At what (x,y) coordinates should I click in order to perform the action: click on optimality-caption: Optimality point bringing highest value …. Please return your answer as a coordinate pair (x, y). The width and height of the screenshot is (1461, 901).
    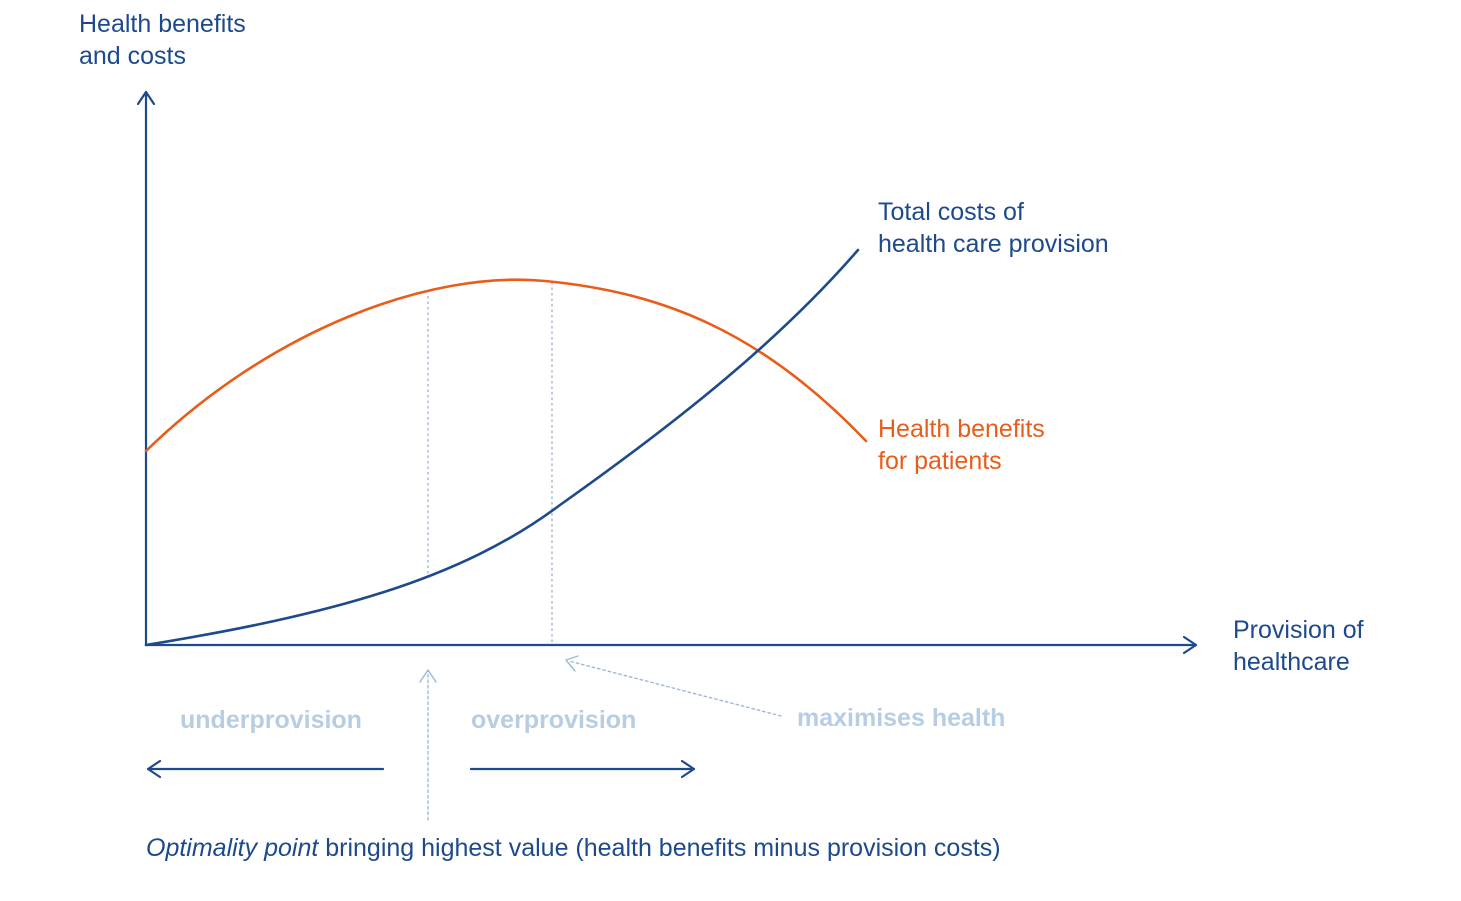
    Looking at the image, I should click on (573, 848).